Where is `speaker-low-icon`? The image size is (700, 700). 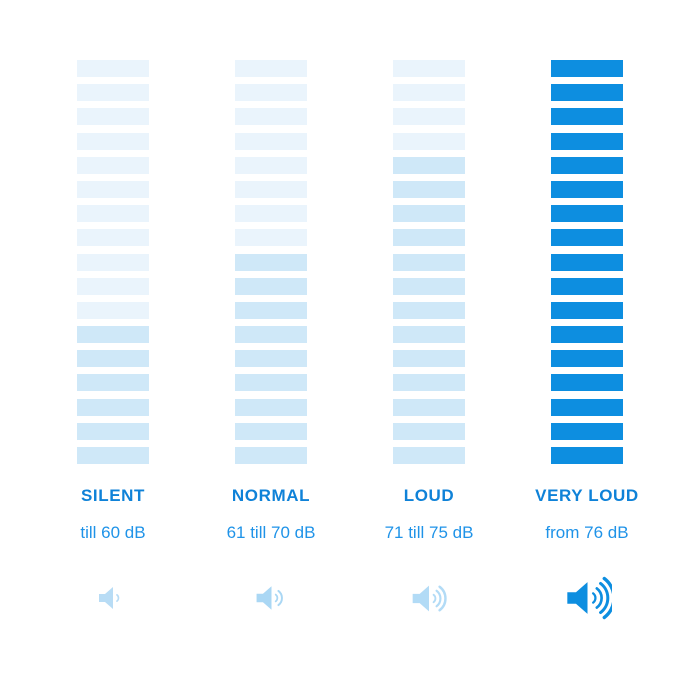
speaker-low-icon is located at coordinates (113, 598).